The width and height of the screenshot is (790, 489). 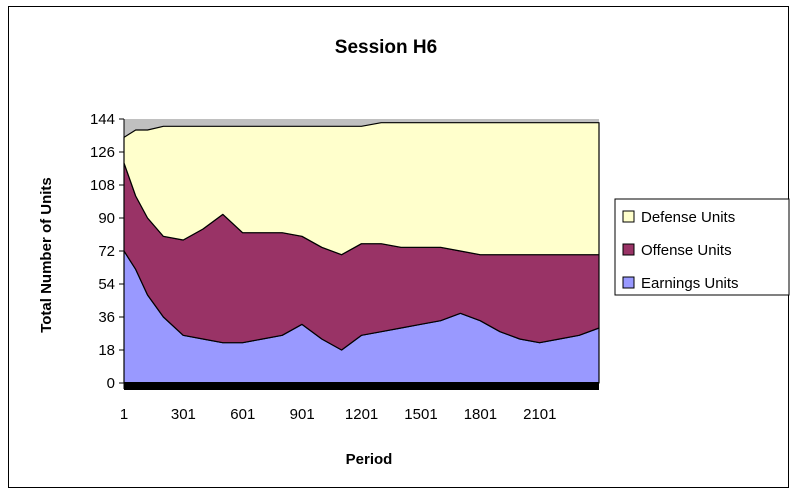 What do you see at coordinates (111, 383) in the screenshot?
I see `y-tick-label: 0` at bounding box center [111, 383].